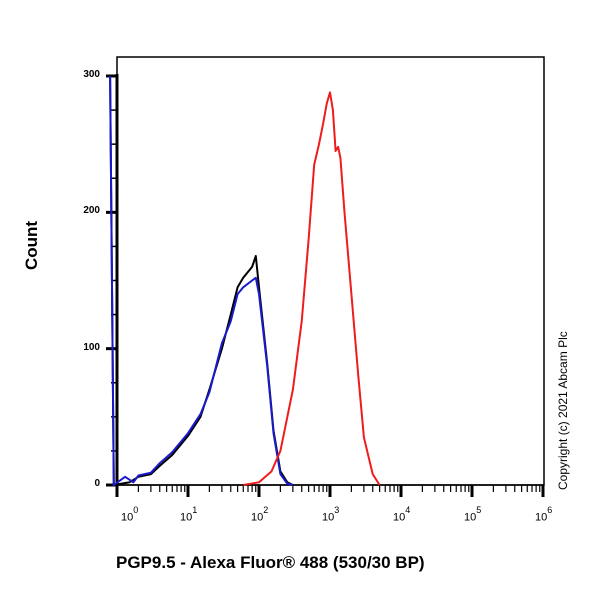 The width and height of the screenshot is (600, 600). What do you see at coordinates (473, 514) in the screenshot?
I see `x-tick-label: 10⁵` at bounding box center [473, 514].